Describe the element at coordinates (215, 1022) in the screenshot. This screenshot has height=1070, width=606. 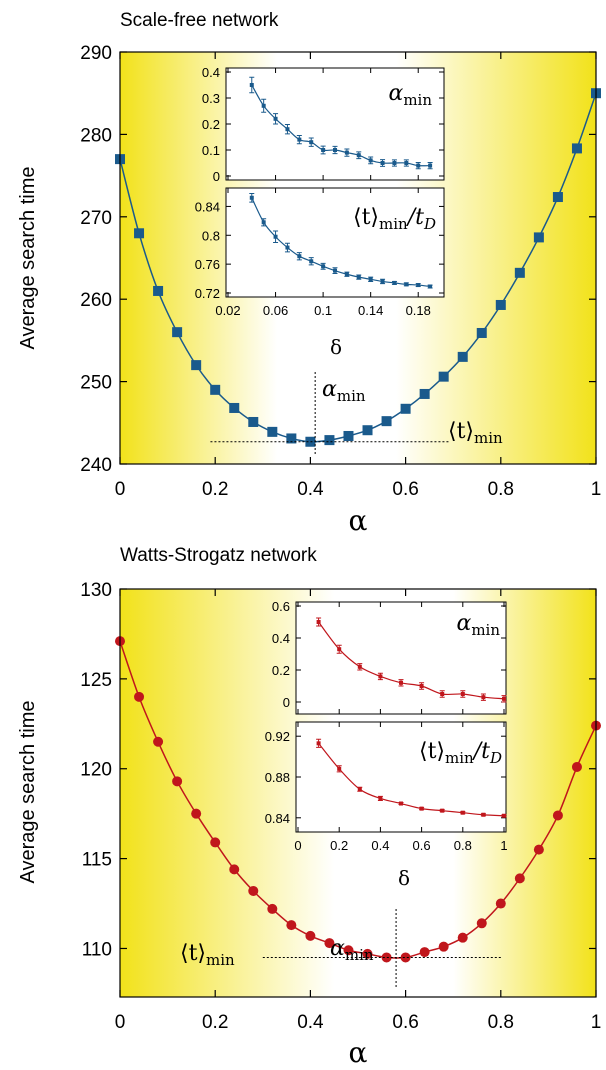
I see `ws-x-tick-label: 0.2` at that location.